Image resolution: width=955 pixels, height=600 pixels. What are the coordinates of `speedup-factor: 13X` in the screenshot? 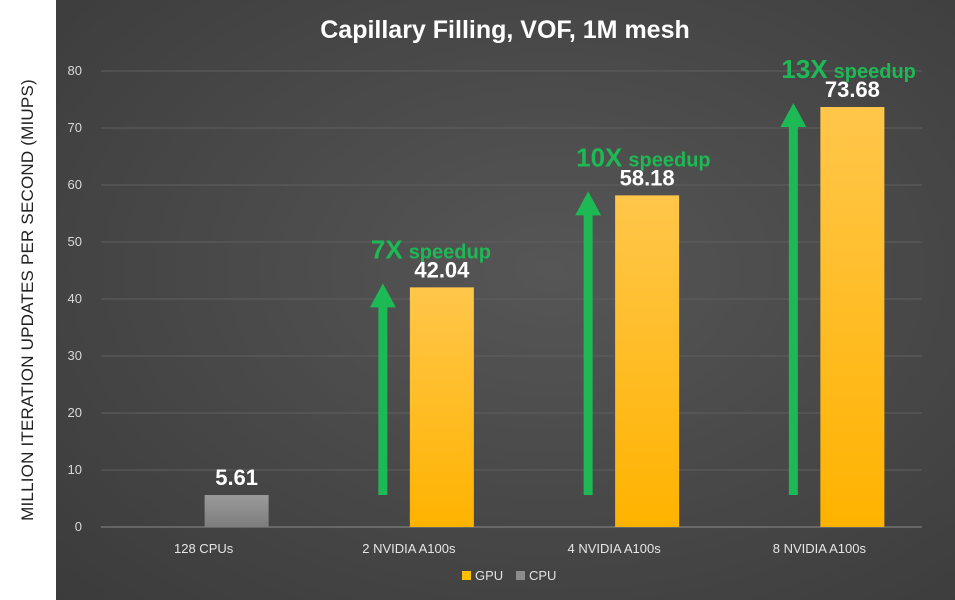 It's located at (804, 69).